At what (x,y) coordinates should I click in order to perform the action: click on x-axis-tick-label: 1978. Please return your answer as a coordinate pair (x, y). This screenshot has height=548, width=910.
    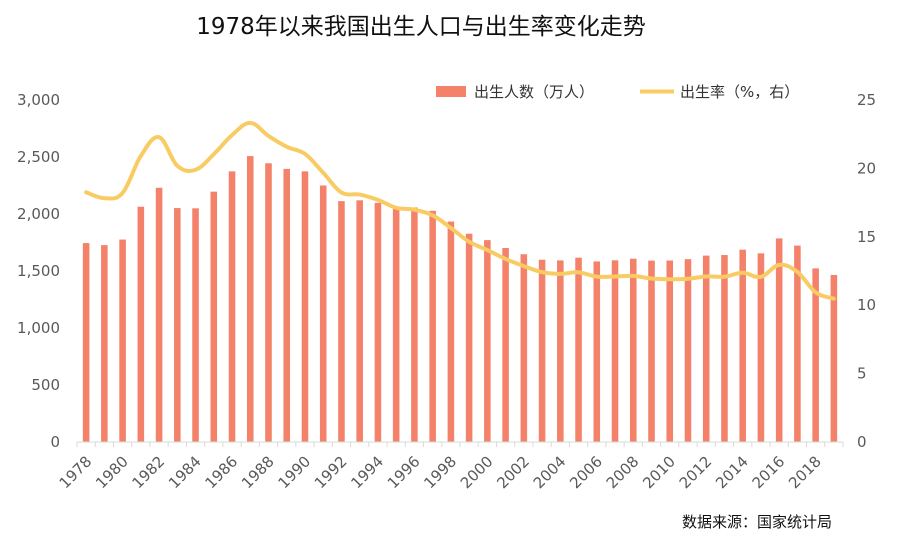
    Looking at the image, I should click on (76, 472).